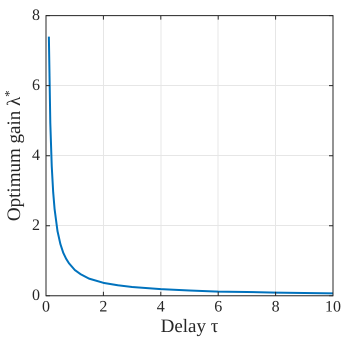 The height and width of the screenshot is (341, 343). Describe the element at coordinates (36, 155) in the screenshot. I see `y-tick-label: 4` at that location.